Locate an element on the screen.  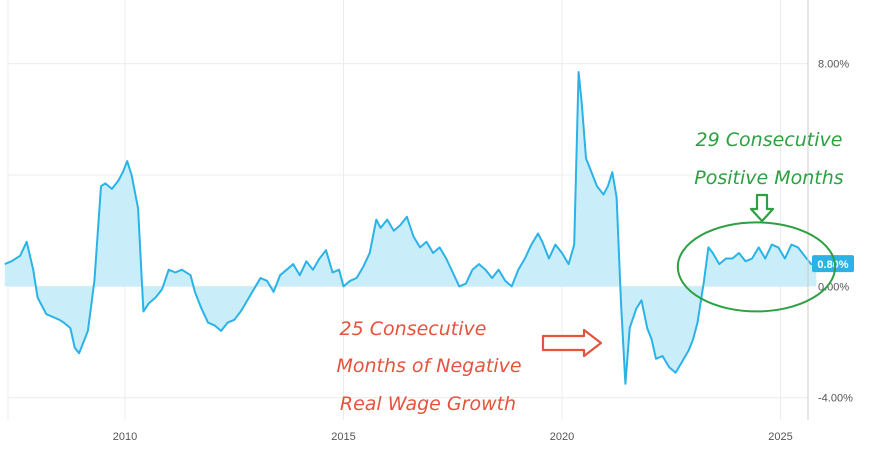
down-arrow-icon is located at coordinates (762, 208).